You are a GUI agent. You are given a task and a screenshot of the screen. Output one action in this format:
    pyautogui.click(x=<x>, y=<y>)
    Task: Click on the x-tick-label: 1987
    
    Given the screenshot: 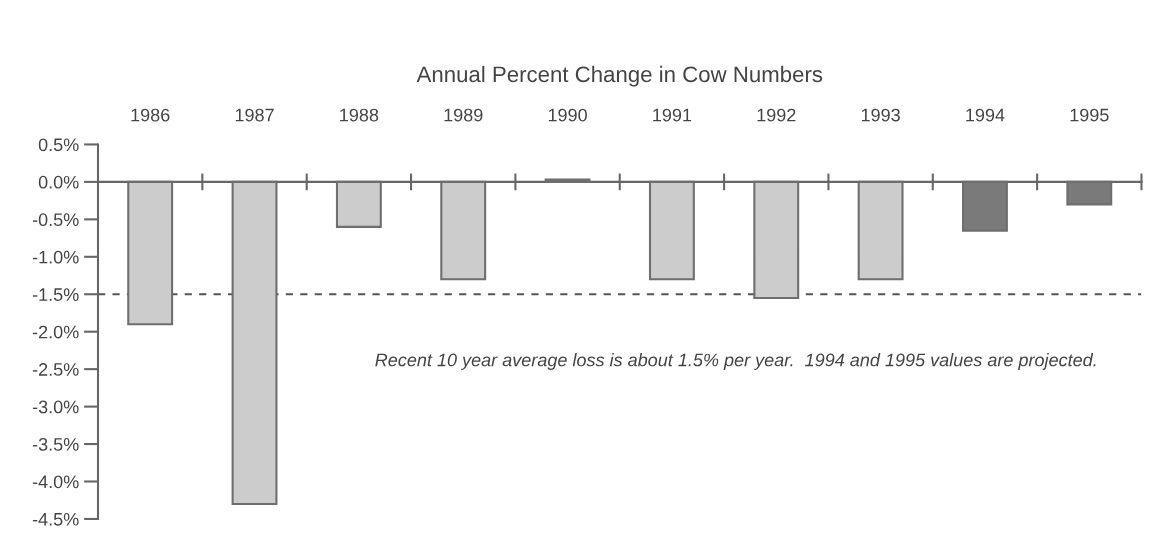 What is the action you would take?
    pyautogui.click(x=254, y=115)
    